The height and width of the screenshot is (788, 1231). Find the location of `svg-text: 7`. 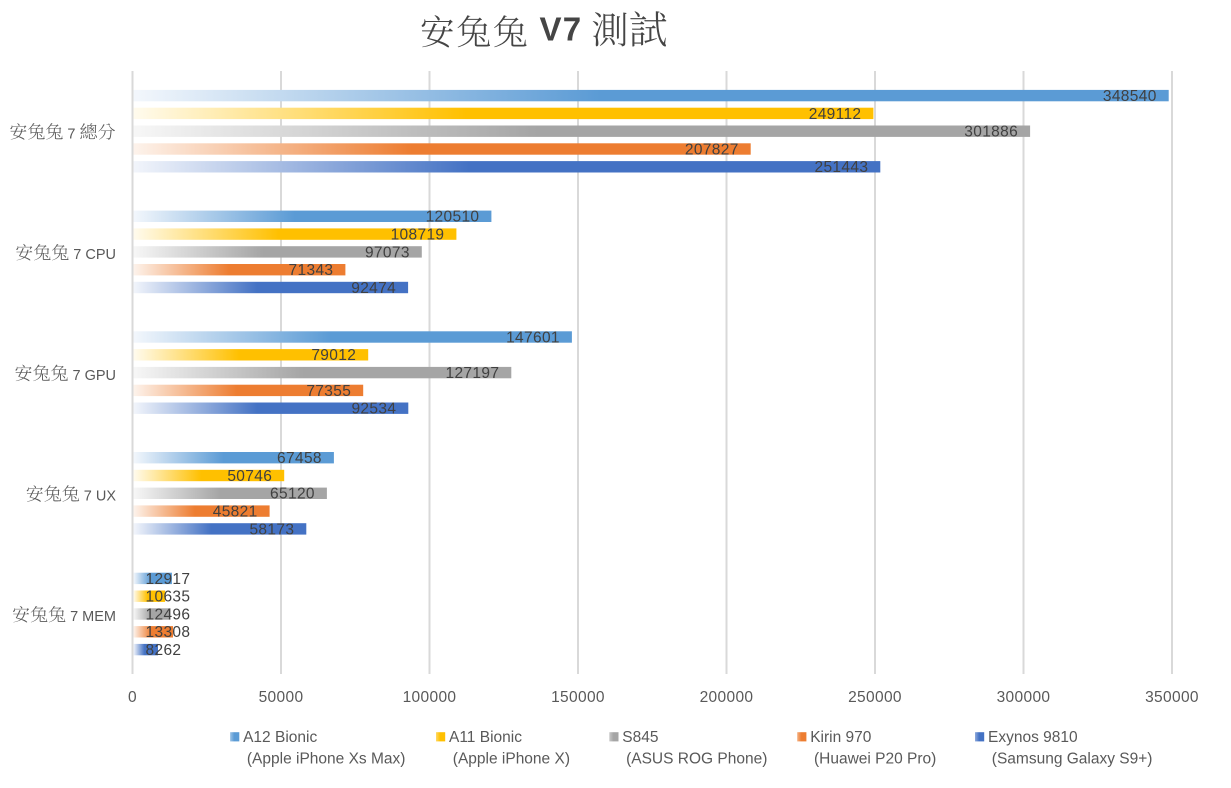

svg-text: 7 is located at coordinates (71, 134).